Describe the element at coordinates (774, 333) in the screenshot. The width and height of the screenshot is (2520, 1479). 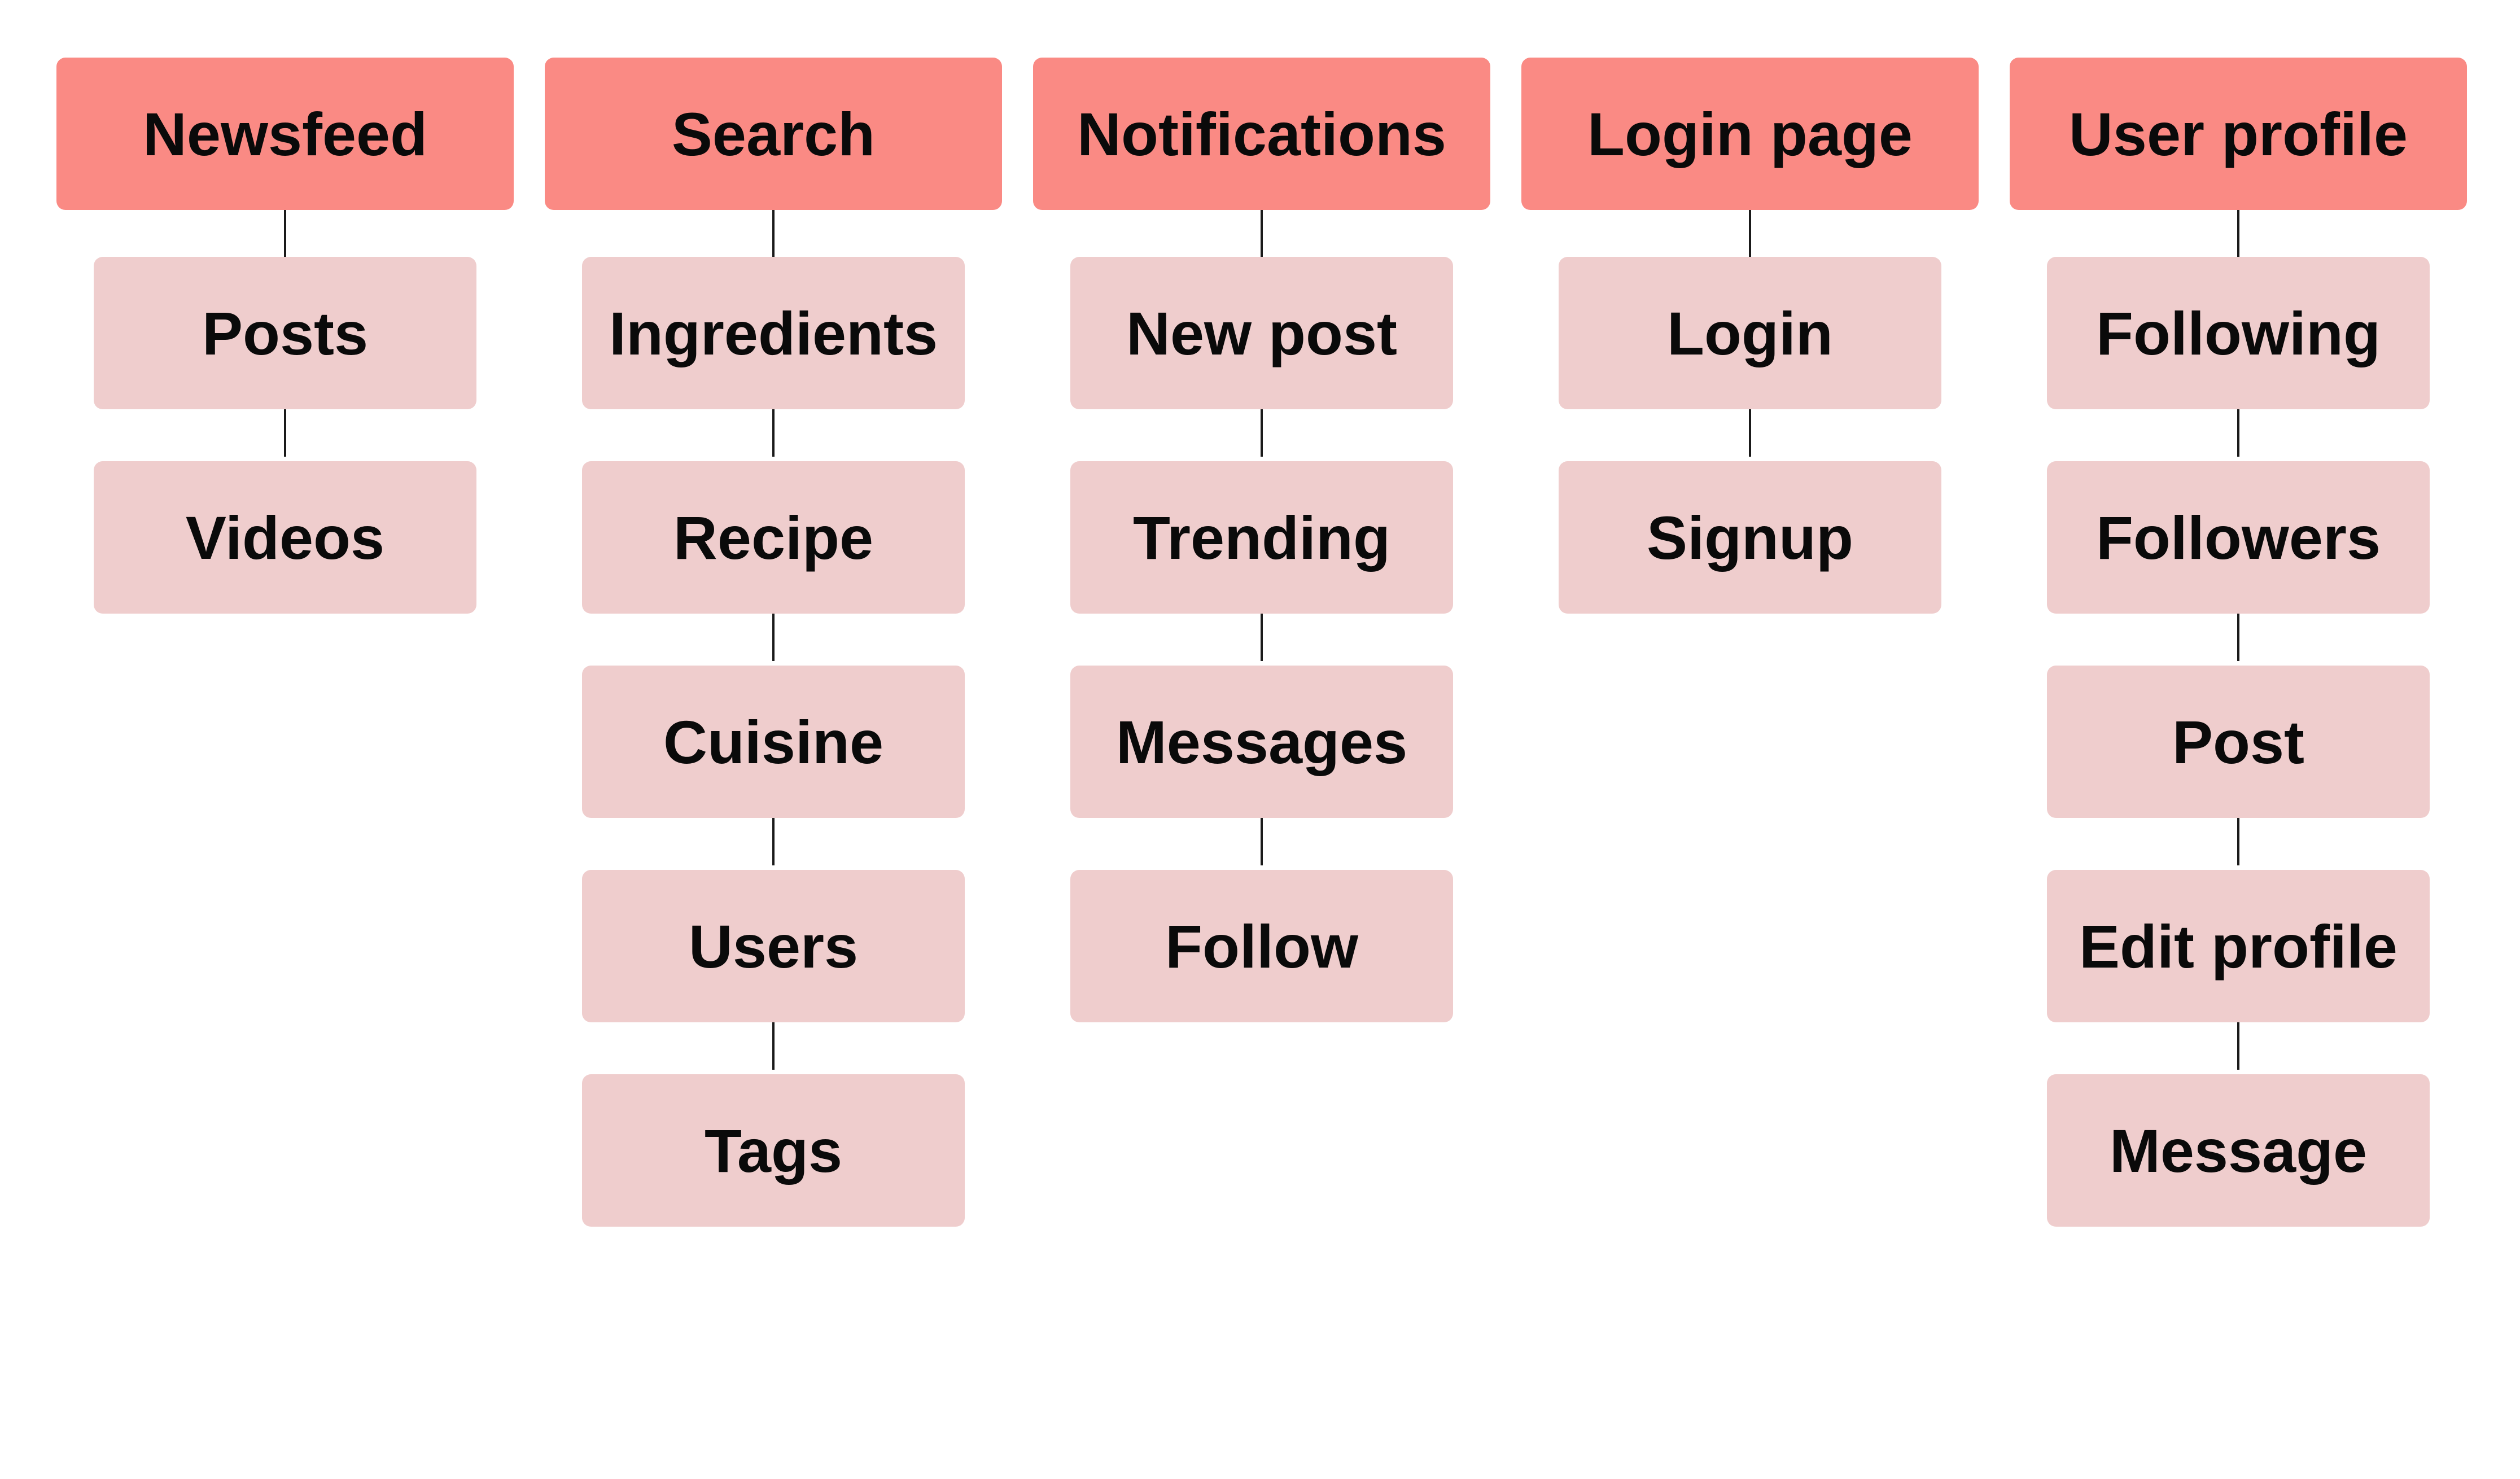
I see `child-node-ingredients: Ingredients` at that location.